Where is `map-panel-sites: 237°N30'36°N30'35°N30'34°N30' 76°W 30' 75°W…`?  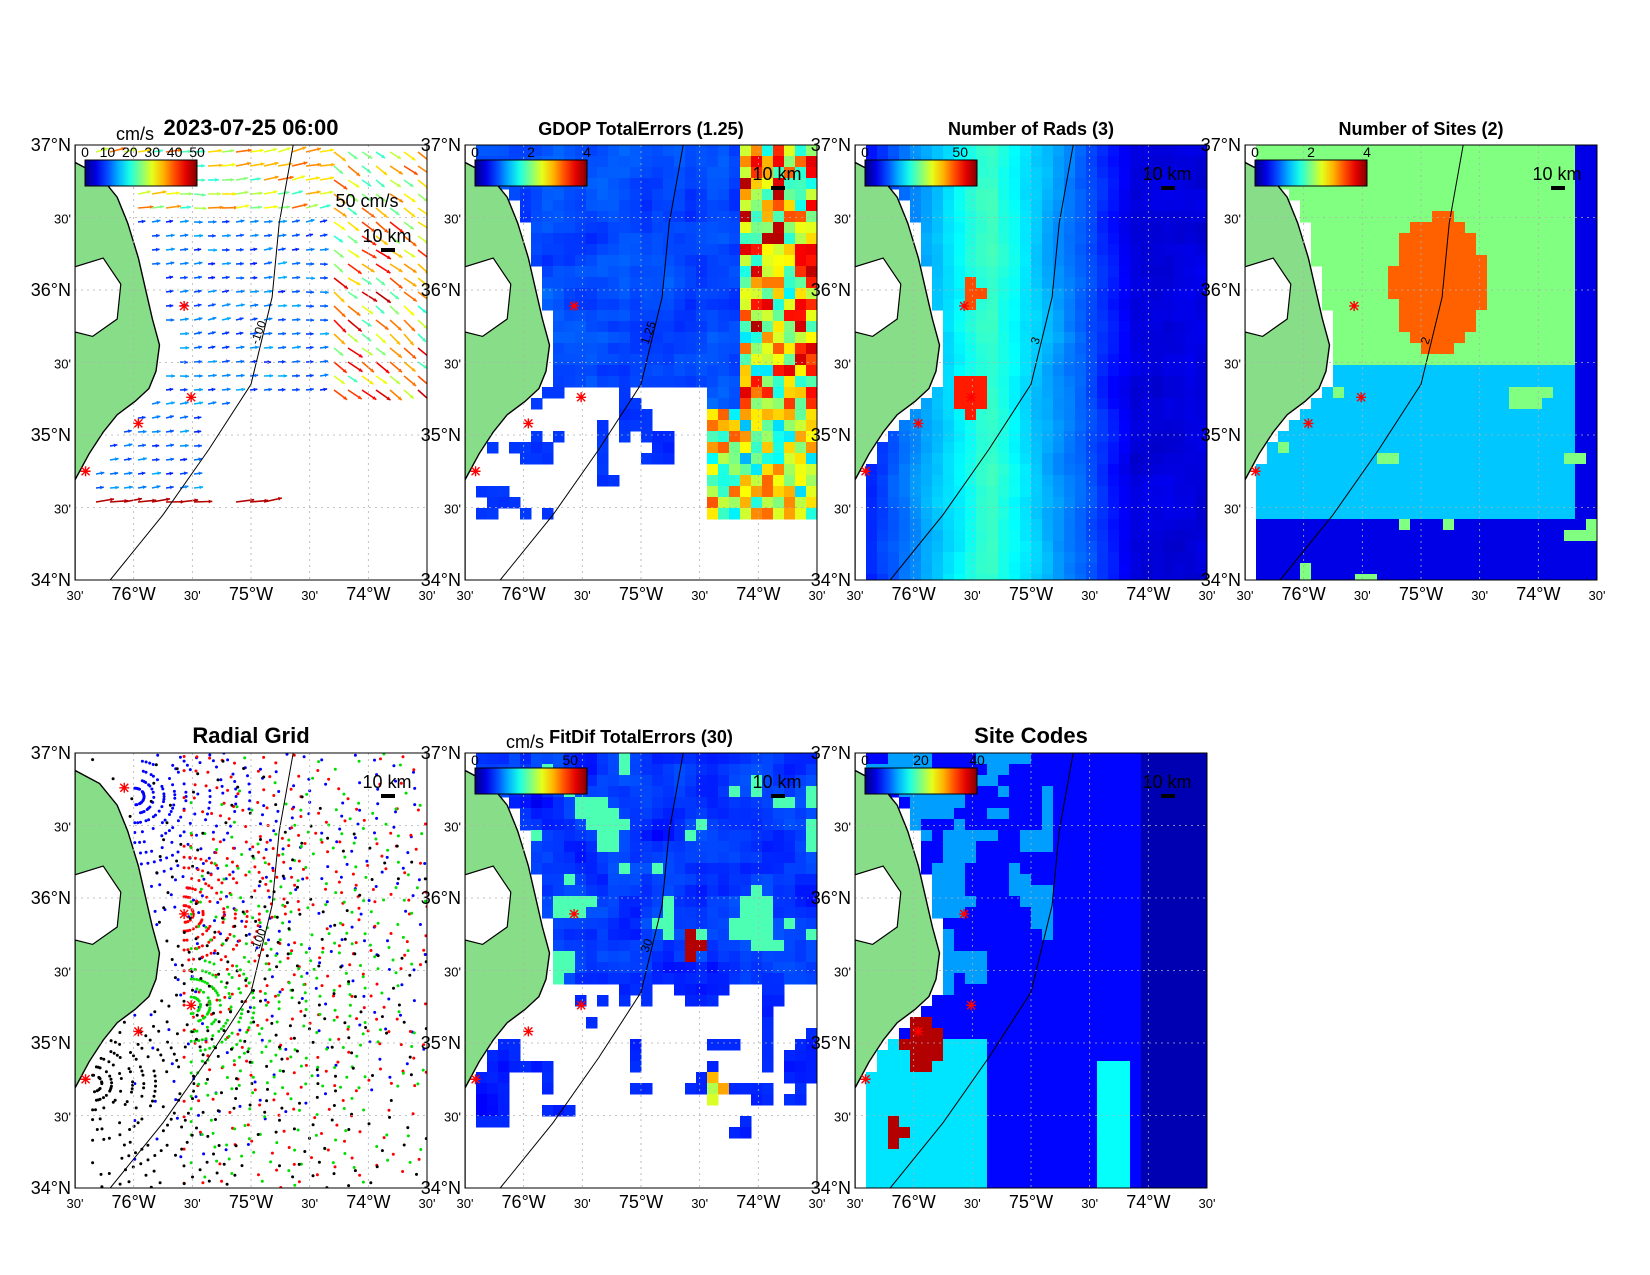 map-panel-sites: 237°N30'36°N30'35°N30'34°N30' 76°W 30' 75°W… is located at coordinates (1403, 361).